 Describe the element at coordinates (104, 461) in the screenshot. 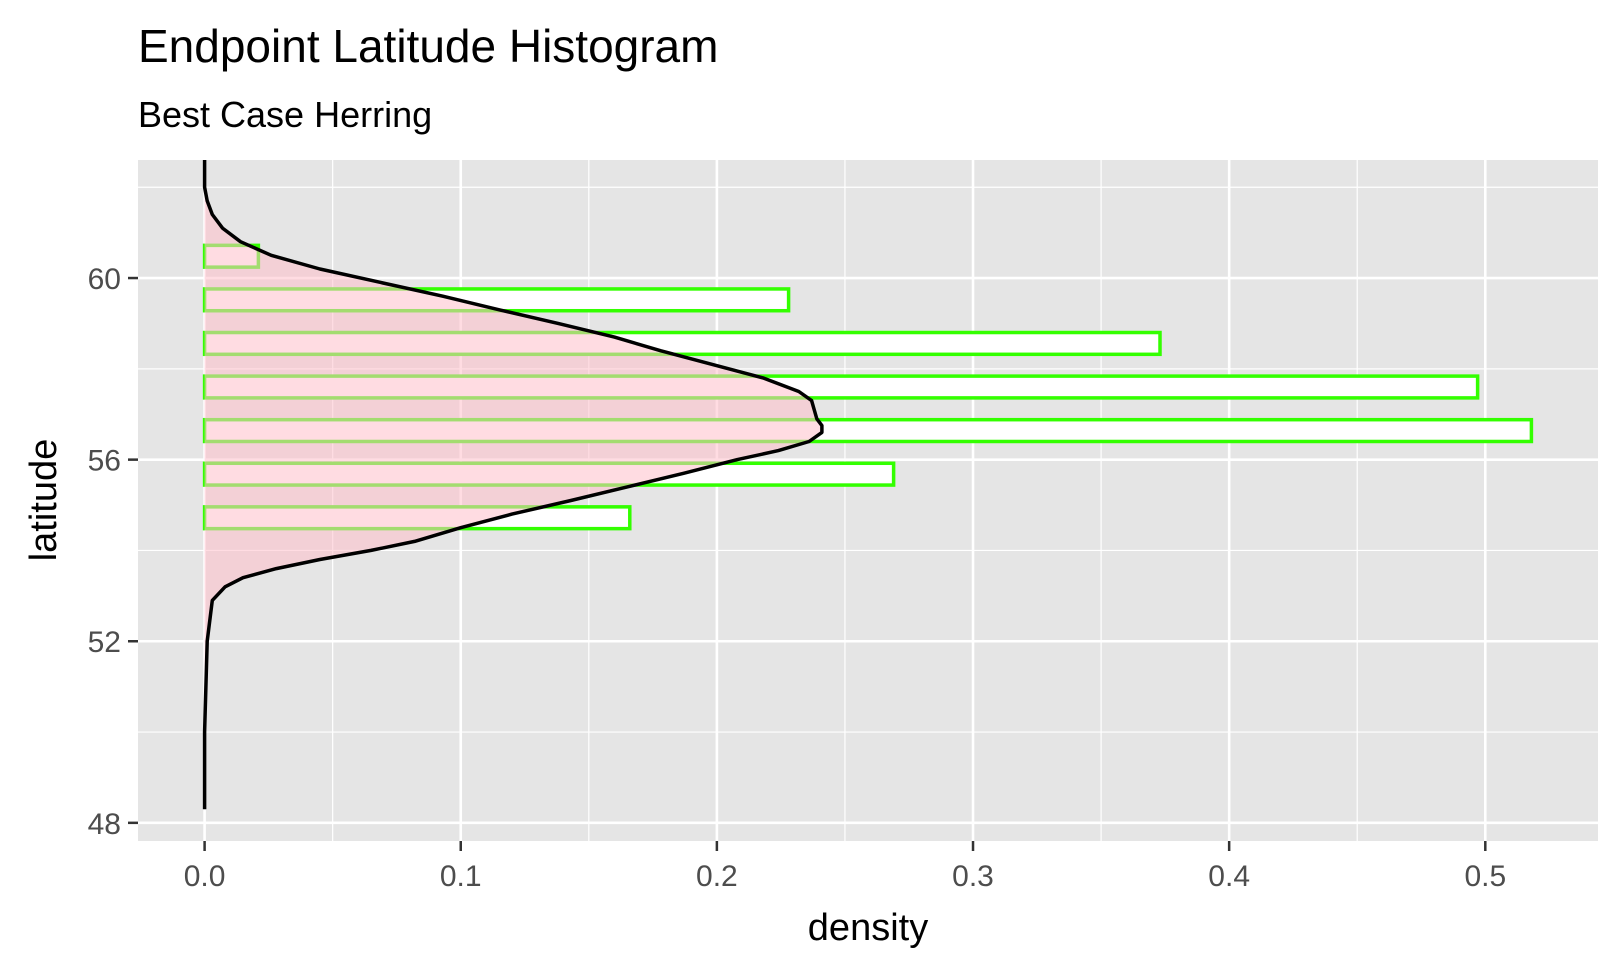

I see `y-tick-label: 56` at that location.